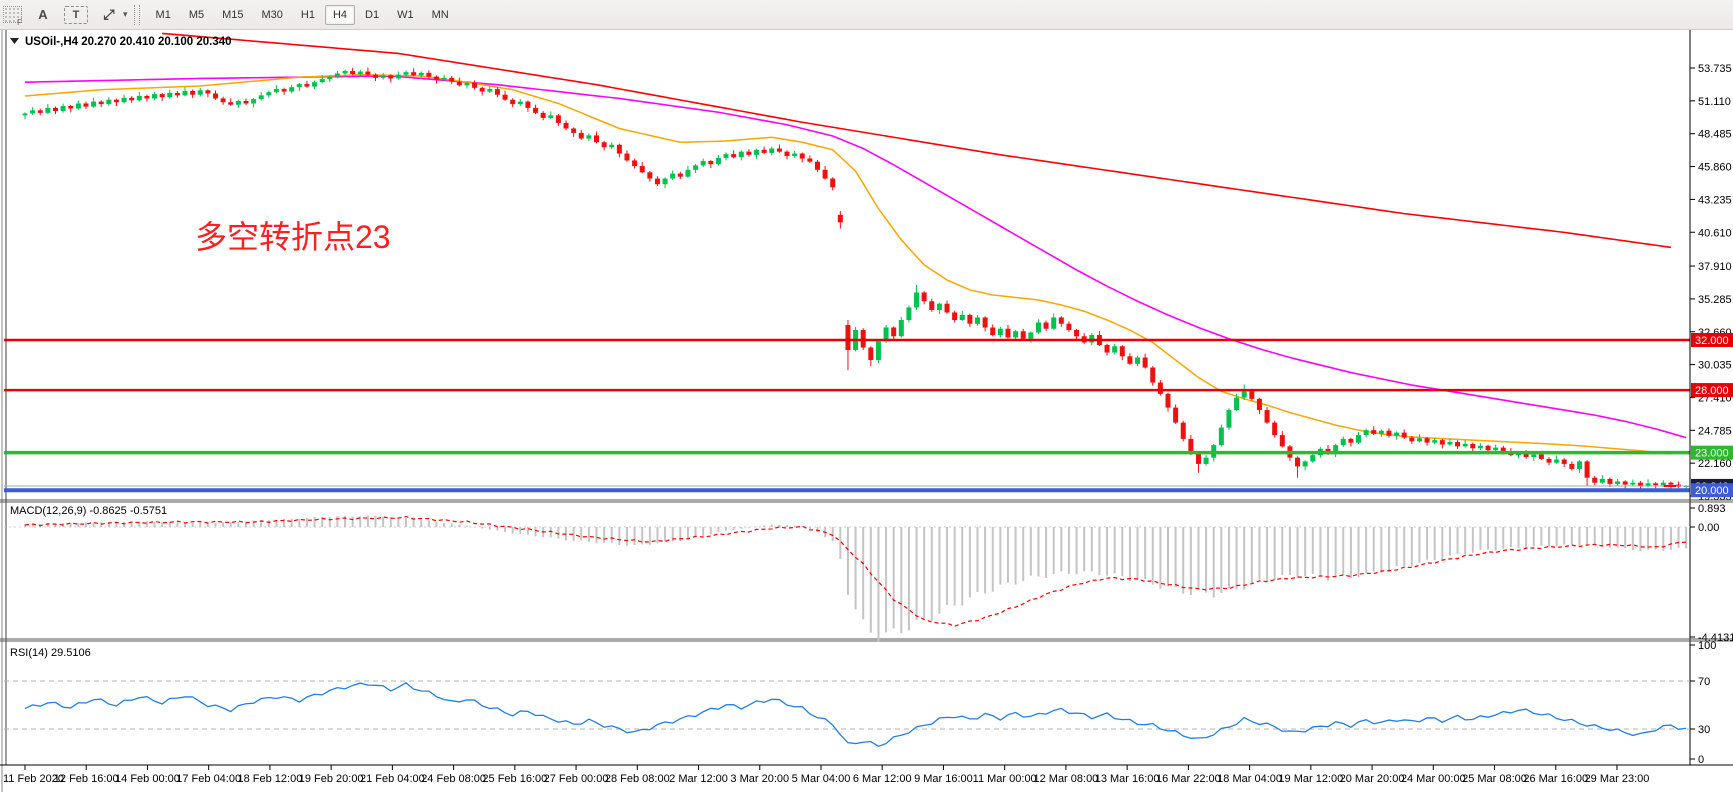  Describe the element at coordinates (1065, 779) in the screenshot. I see `time-tick-label: 12 Mar 08:00` at that location.